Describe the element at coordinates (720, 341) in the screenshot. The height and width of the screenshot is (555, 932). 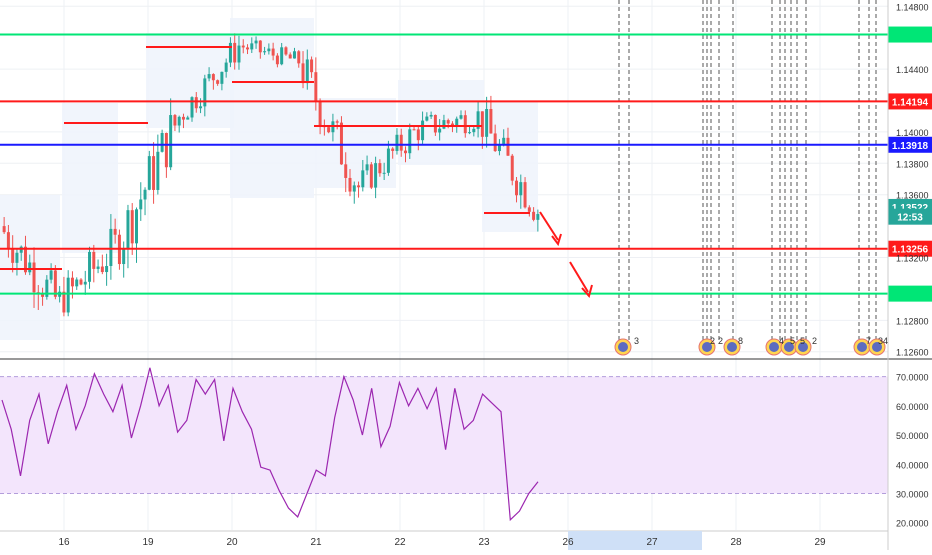
I see `event-count-2: 2` at that location.